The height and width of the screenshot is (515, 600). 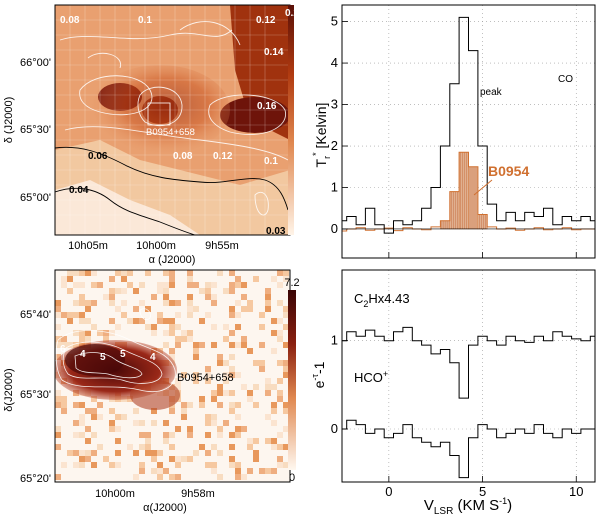 I want to click on source-label: B0954+658, so click(x=205, y=378).